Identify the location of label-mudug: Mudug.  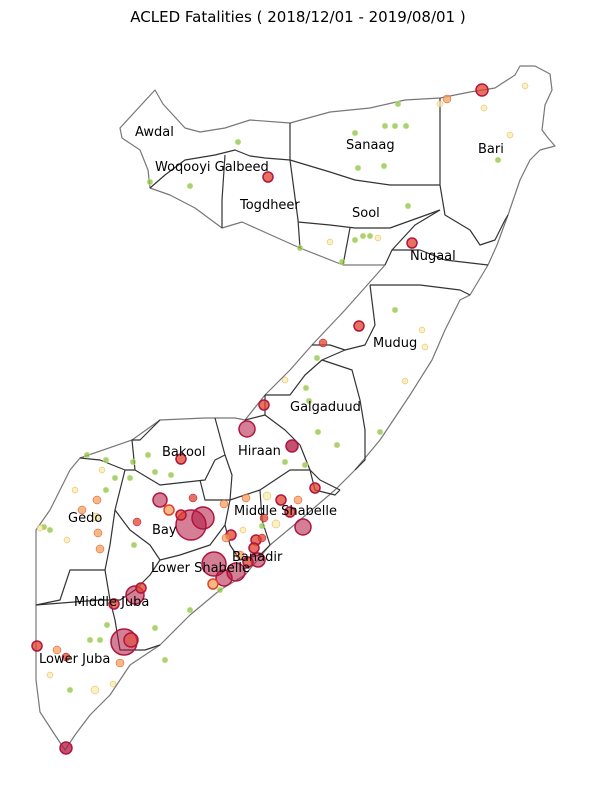
(395, 343).